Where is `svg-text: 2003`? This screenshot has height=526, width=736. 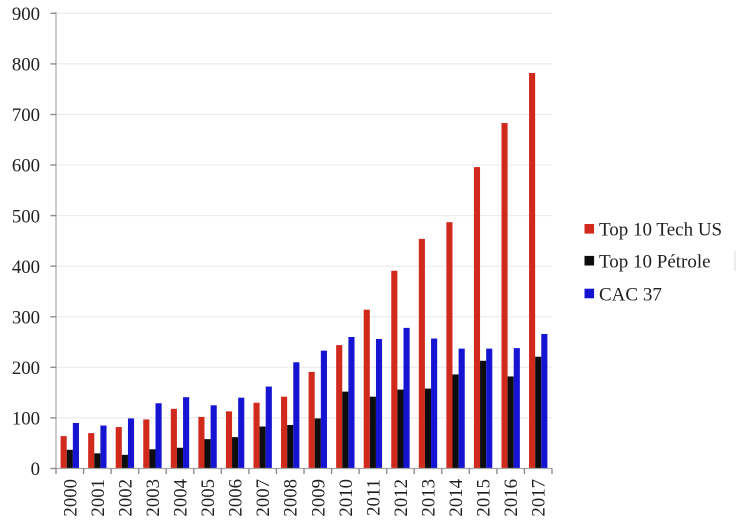
svg-text: 2003 is located at coordinates (153, 498).